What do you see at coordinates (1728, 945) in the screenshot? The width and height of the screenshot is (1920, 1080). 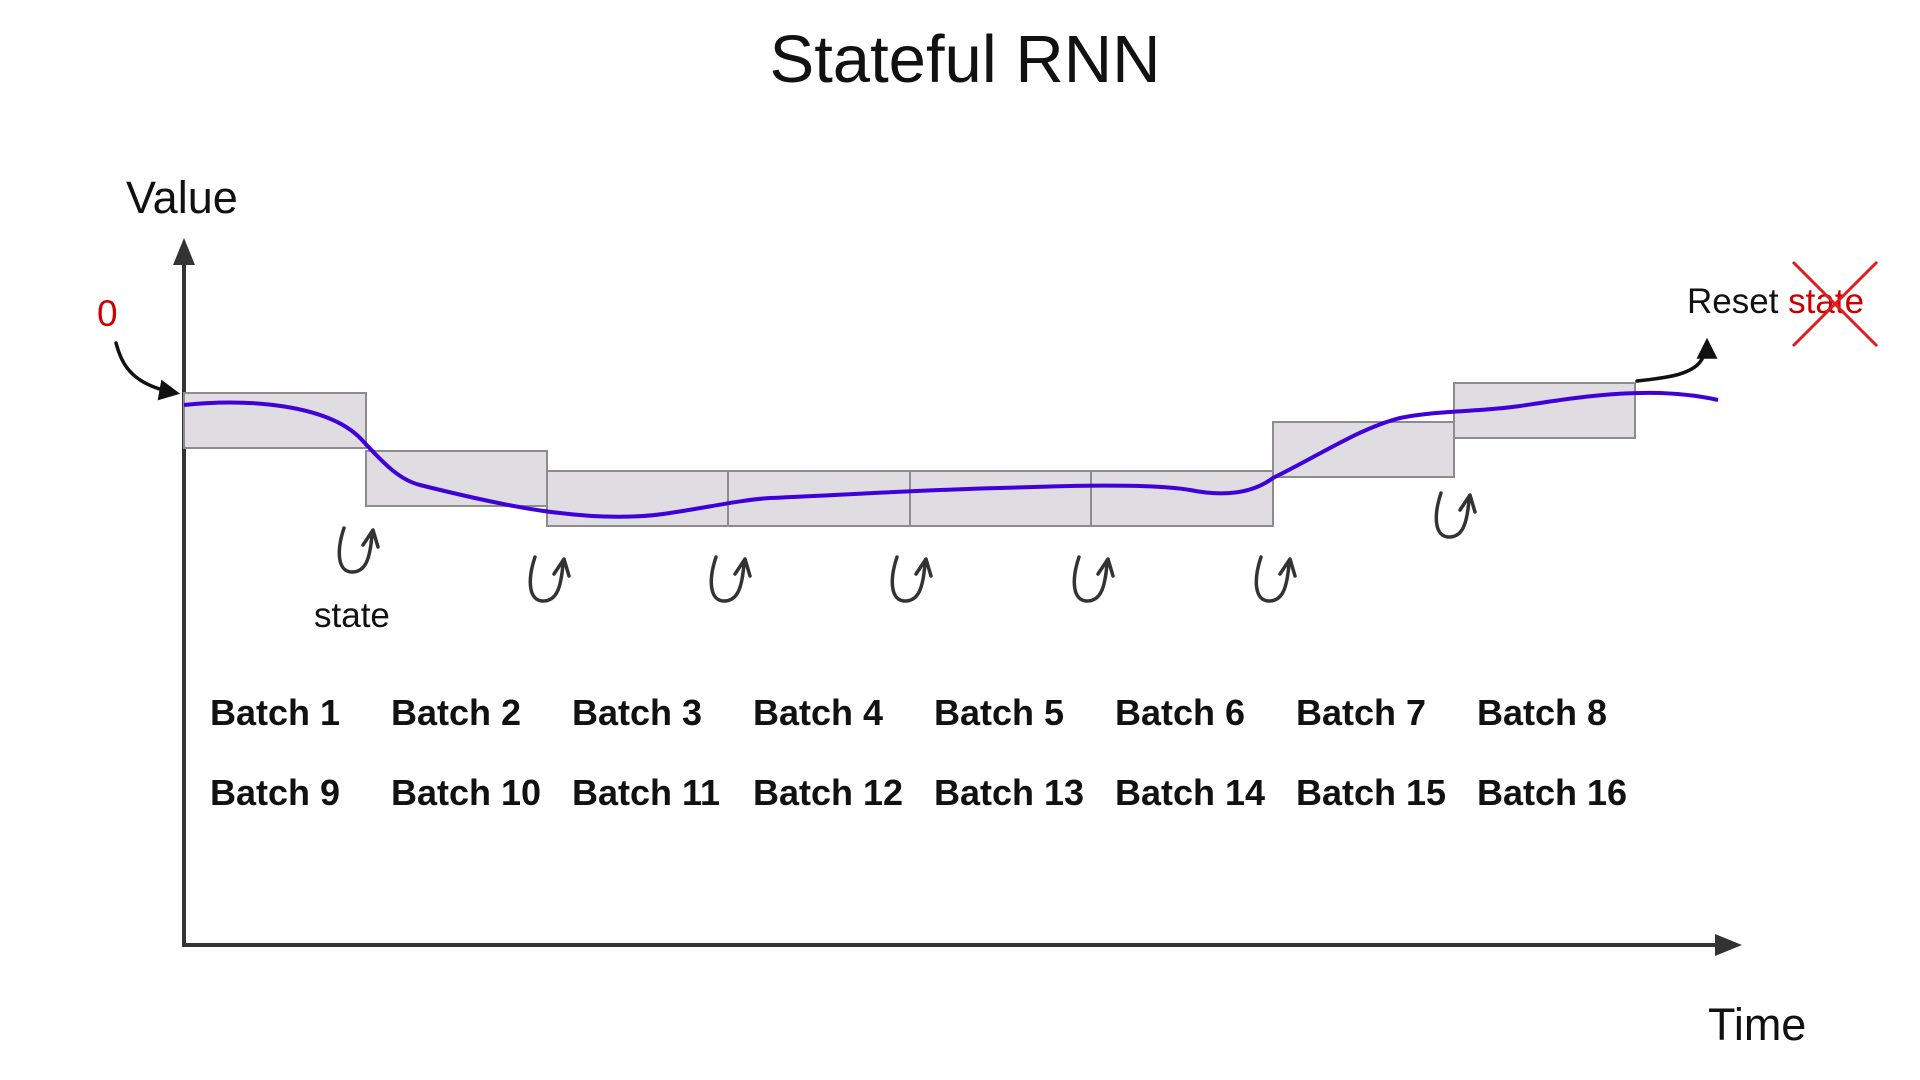 I see `x-axis-arrowhead` at bounding box center [1728, 945].